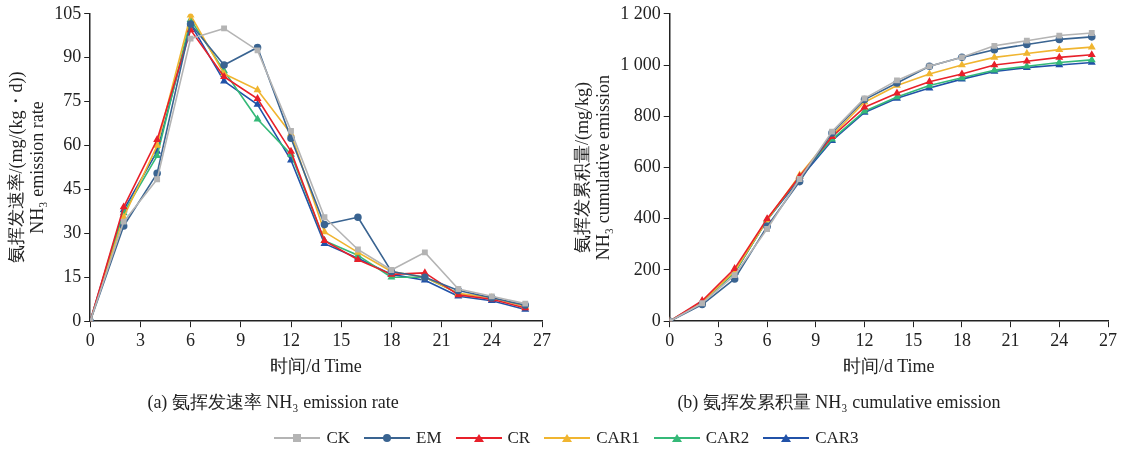 Image resolution: width=1133 pixels, height=458 pixels. What do you see at coordinates (647, 217) in the screenshot?
I see `y-tick-label: 400` at bounding box center [647, 217].